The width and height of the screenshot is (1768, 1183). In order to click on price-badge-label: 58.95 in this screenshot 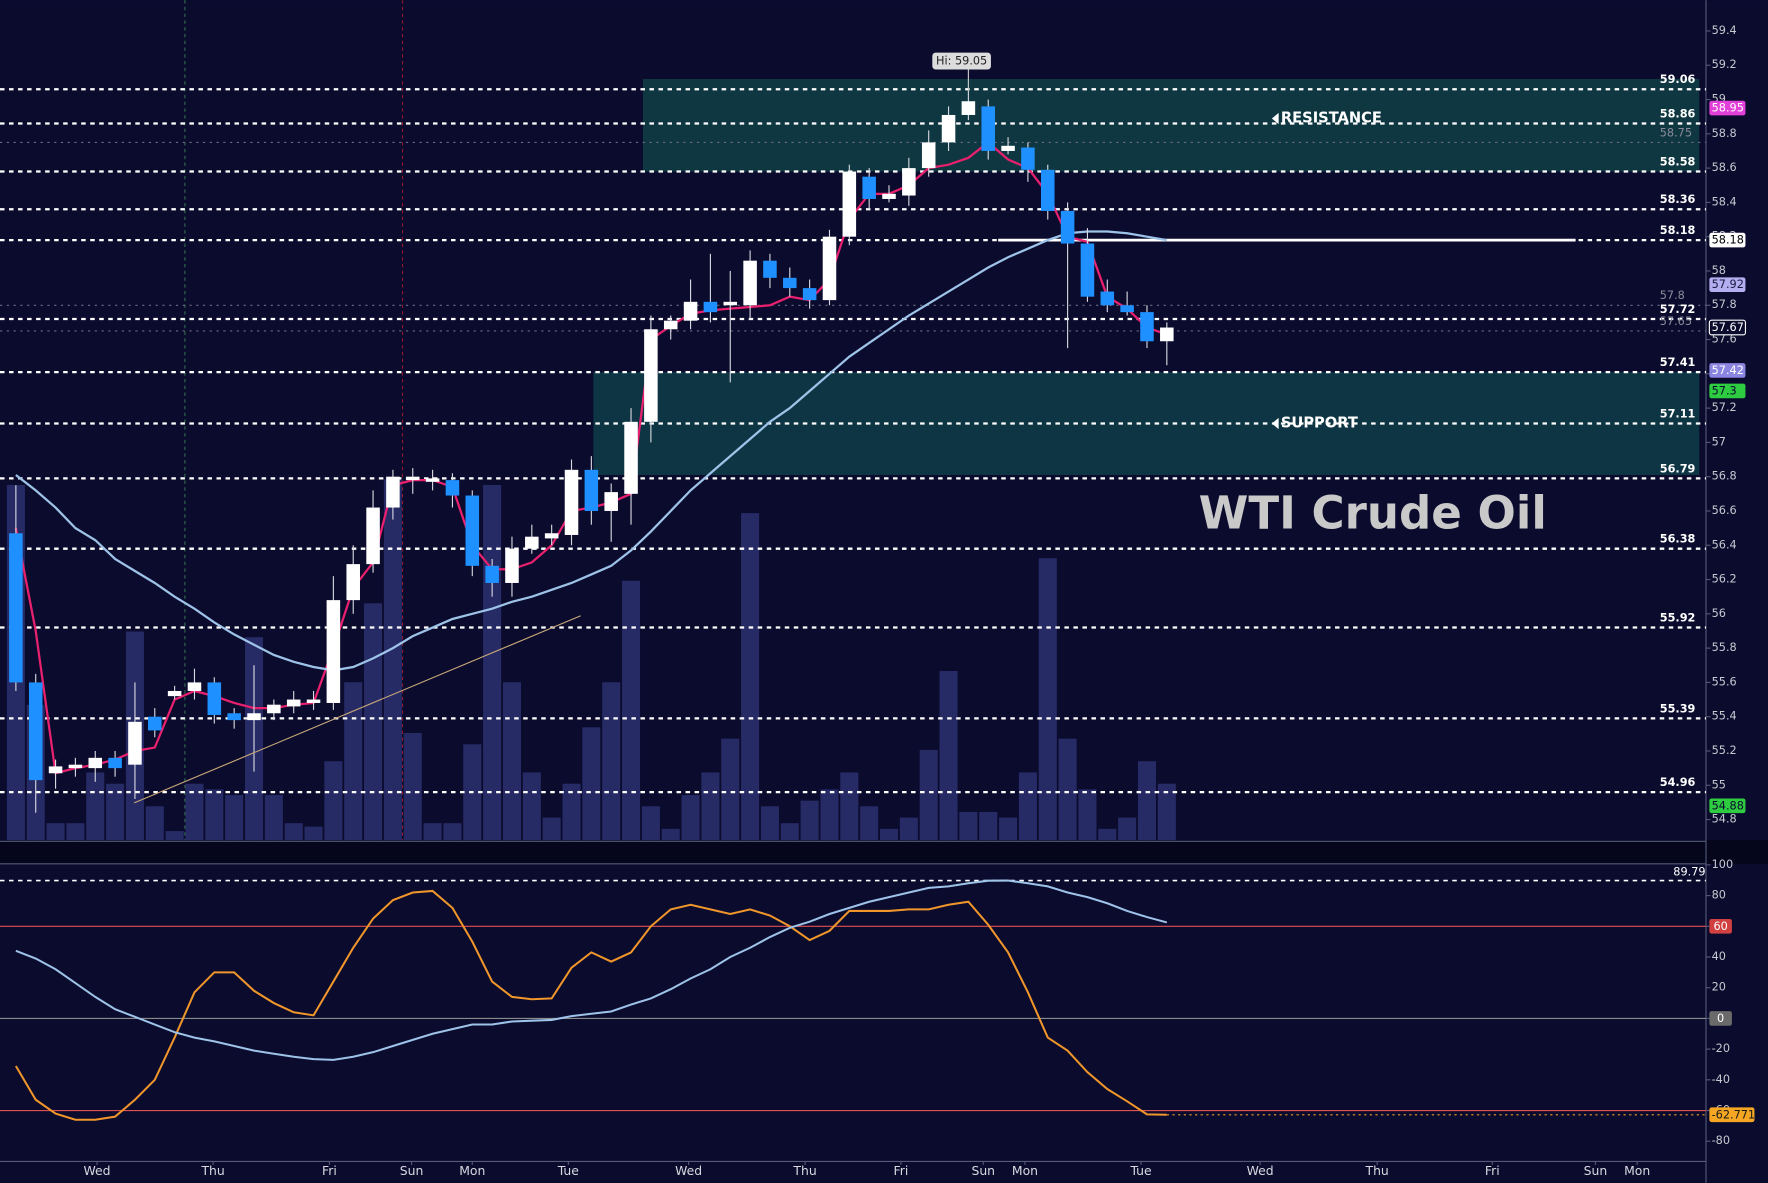, I will do `click(1728, 108)`.